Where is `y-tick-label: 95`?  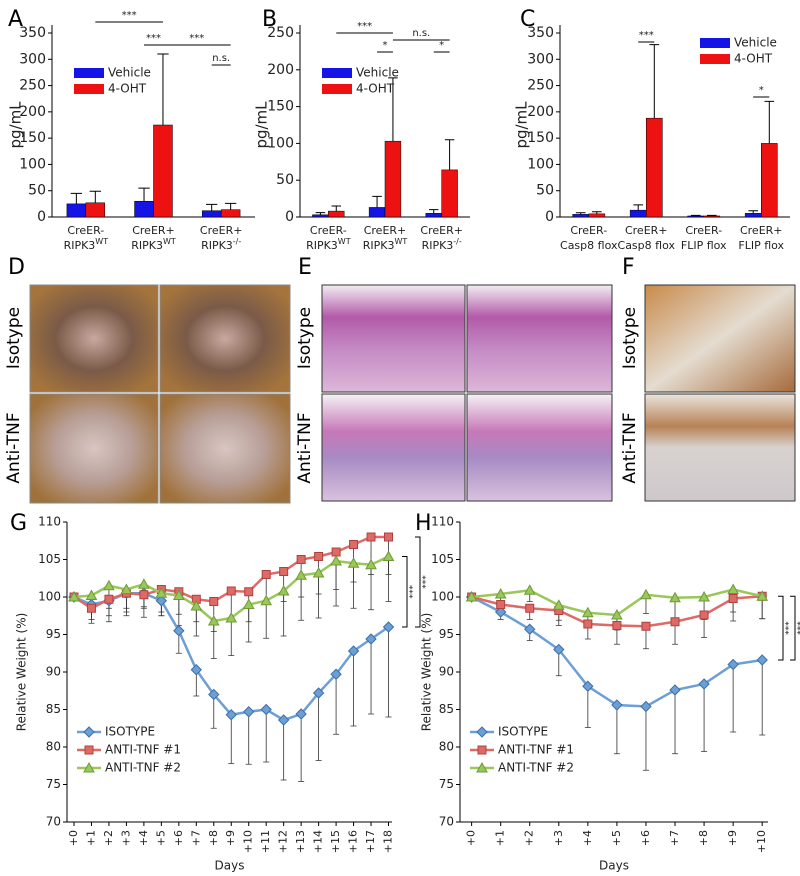 y-tick-label: 95 is located at coordinates (53, 634).